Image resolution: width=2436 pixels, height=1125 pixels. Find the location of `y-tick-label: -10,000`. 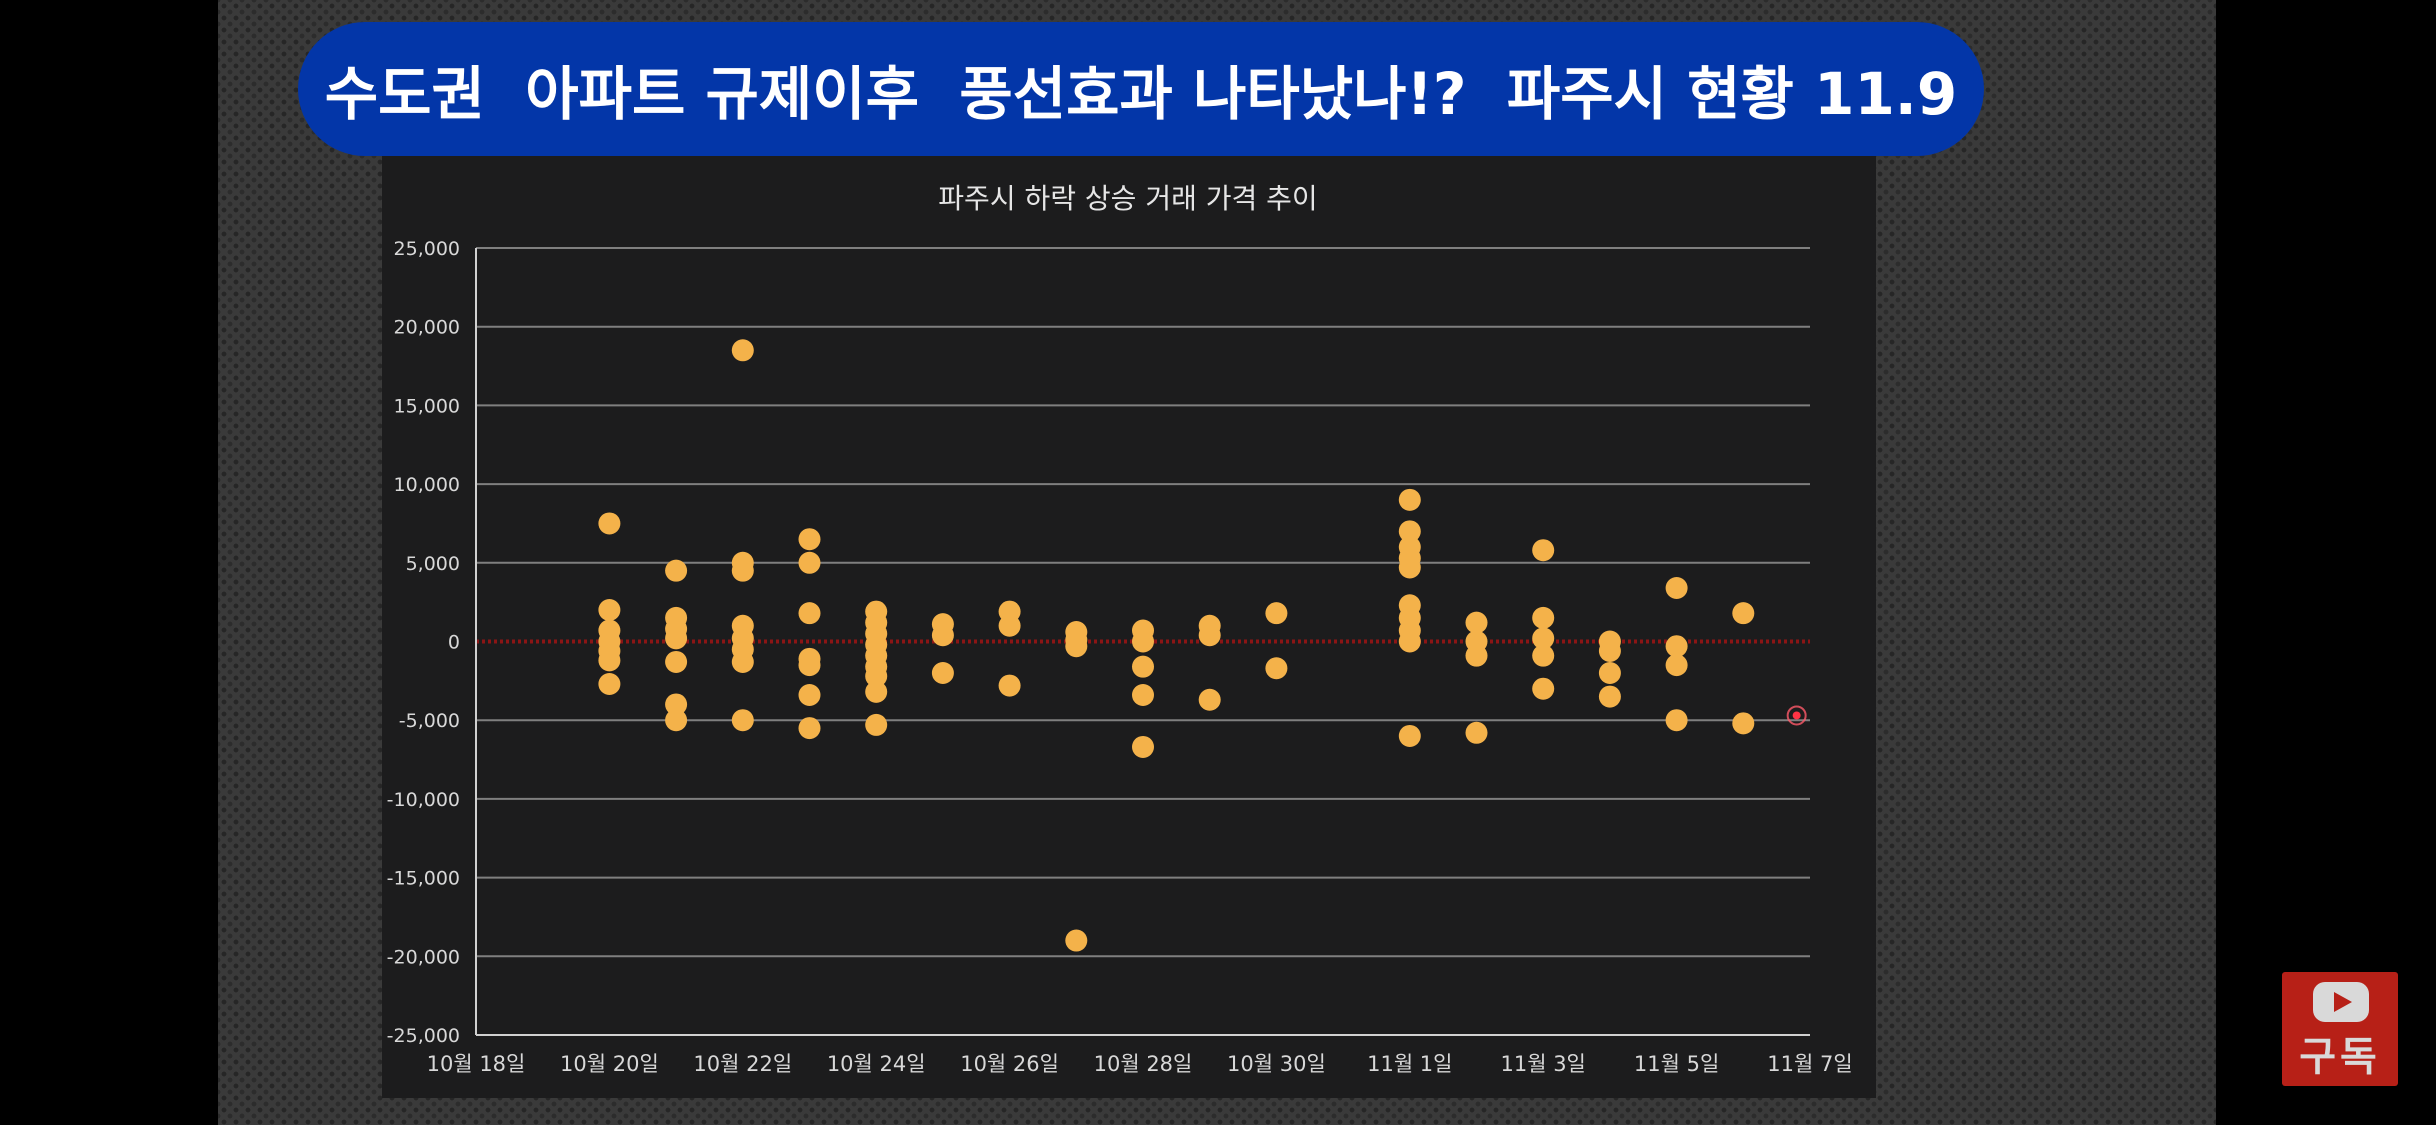

y-tick-label: -10,000 is located at coordinates (423, 800).